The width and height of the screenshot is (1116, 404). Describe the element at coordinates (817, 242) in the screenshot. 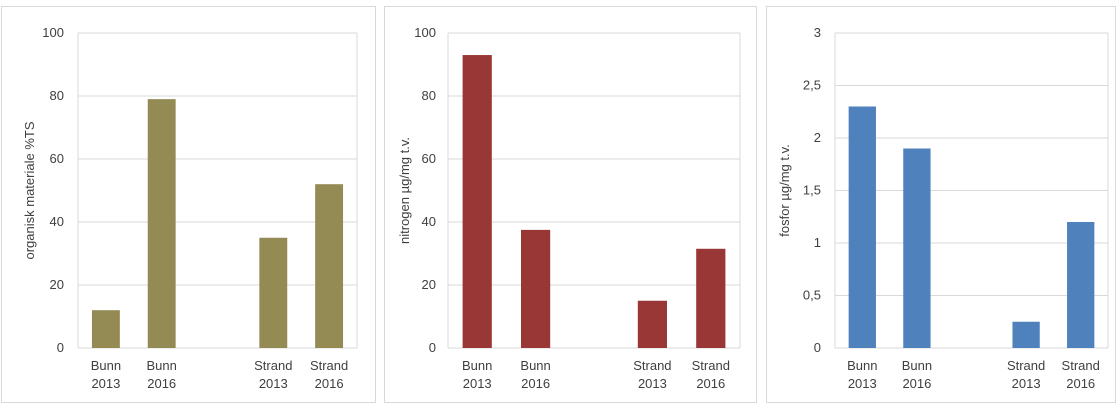

I see `y-tick-label: 1` at that location.